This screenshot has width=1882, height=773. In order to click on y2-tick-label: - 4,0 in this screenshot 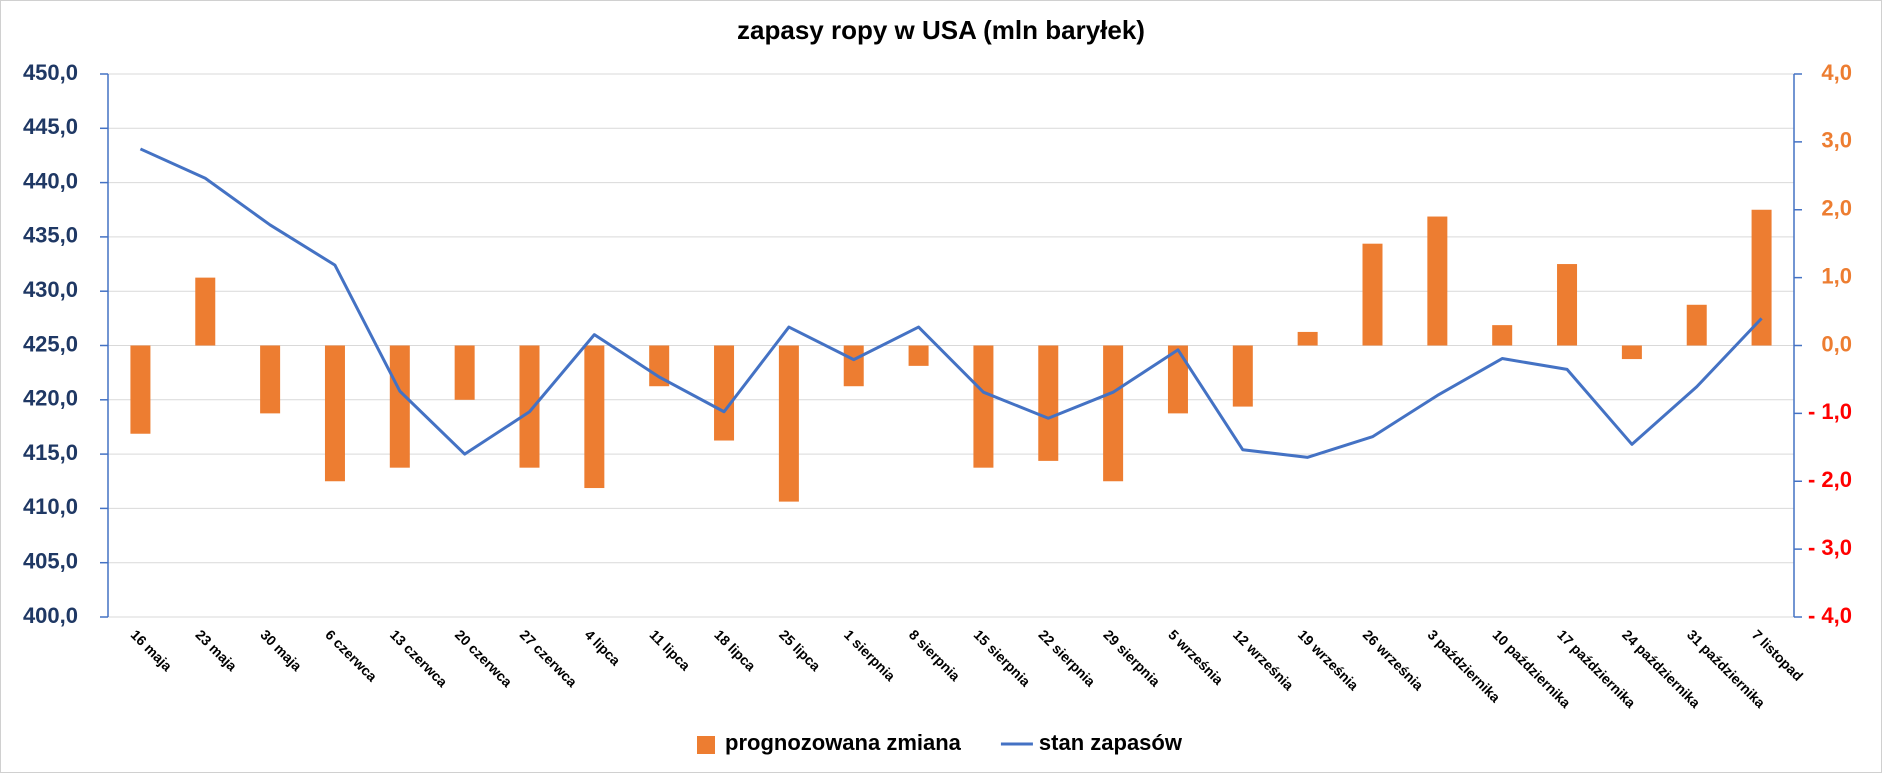, I will do `click(1830, 615)`.